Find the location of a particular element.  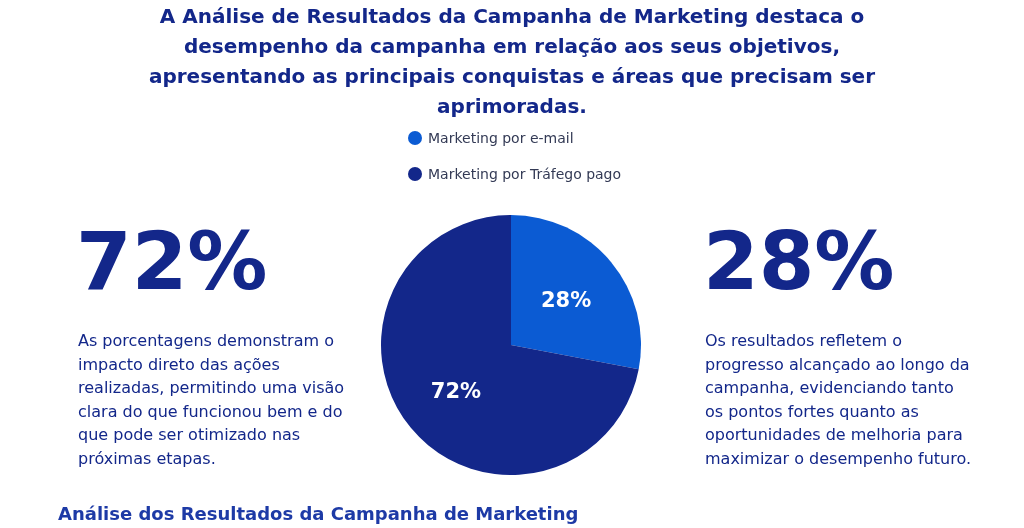

legend-label: Marketing por Tráfego pago is located at coordinates (525, 173).